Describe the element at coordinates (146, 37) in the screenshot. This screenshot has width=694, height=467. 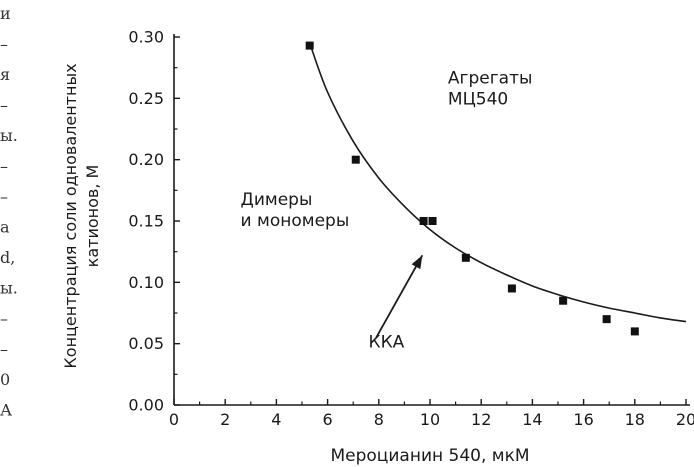
I see `y-tick-label: 0.30` at that location.